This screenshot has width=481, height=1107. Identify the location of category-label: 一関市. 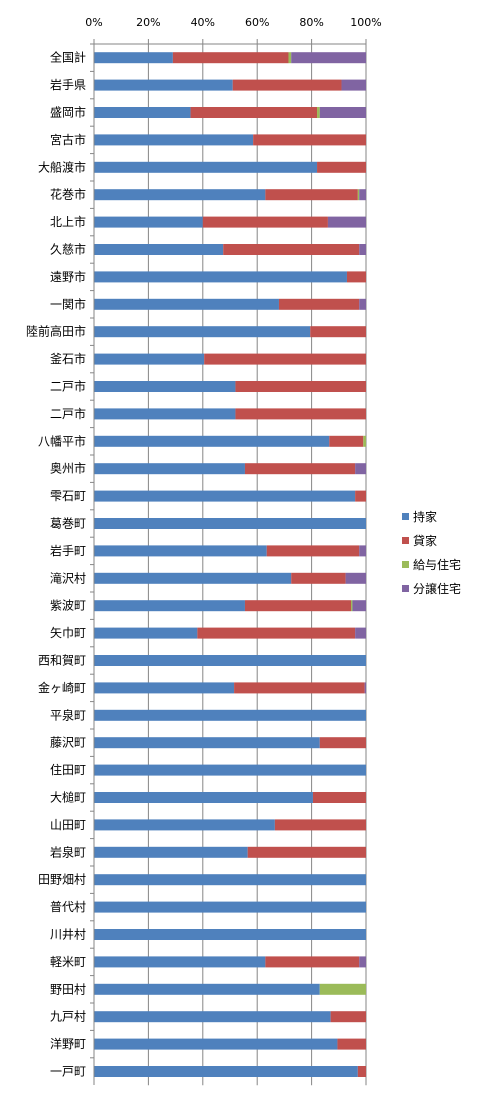
(68, 303).